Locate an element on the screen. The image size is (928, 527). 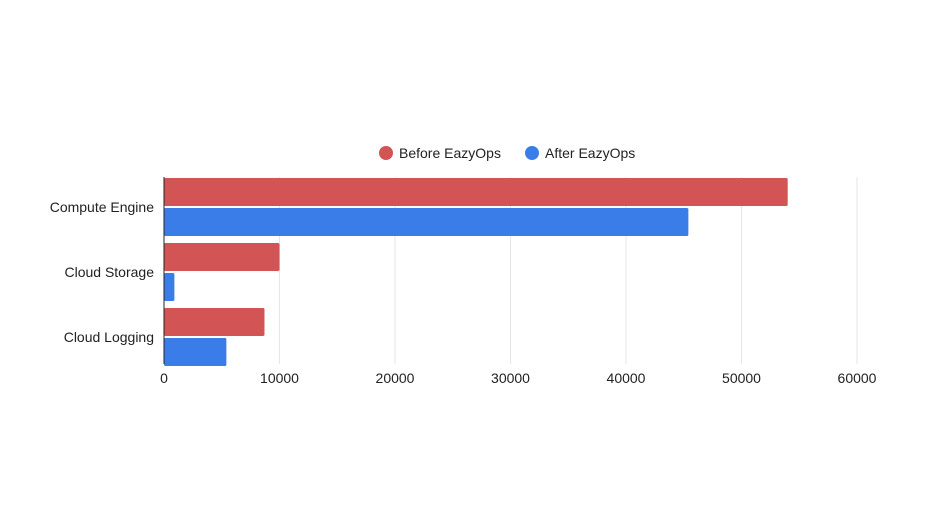
legend-label: After EazyOps is located at coordinates (590, 153).